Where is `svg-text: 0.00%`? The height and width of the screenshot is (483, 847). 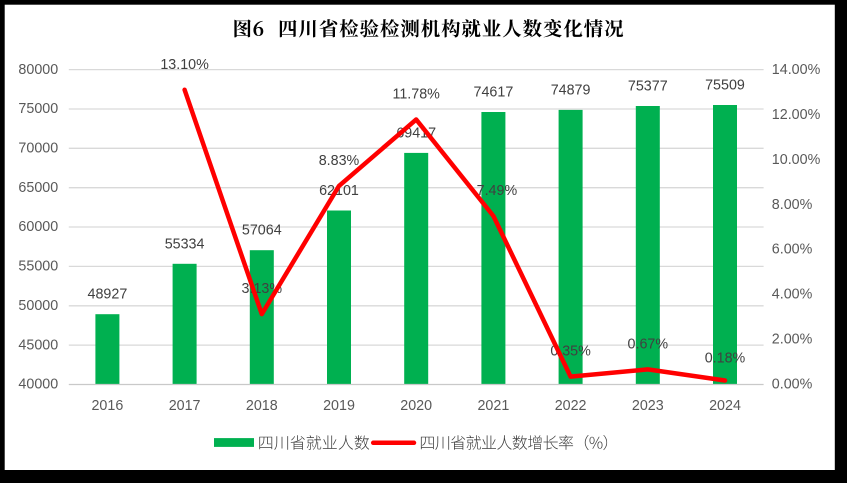
svg-text: 0.00% is located at coordinates (792, 385).